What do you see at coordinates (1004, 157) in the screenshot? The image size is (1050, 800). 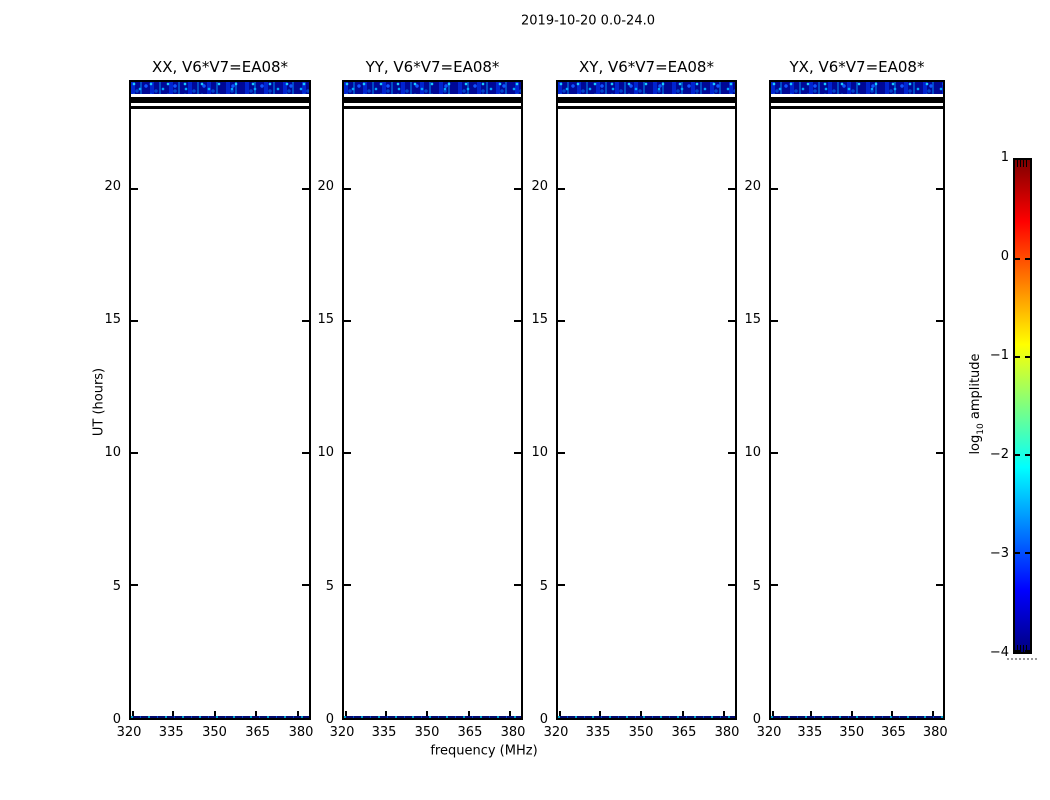 I see `colorbar-tick-label: 1` at bounding box center [1004, 157].